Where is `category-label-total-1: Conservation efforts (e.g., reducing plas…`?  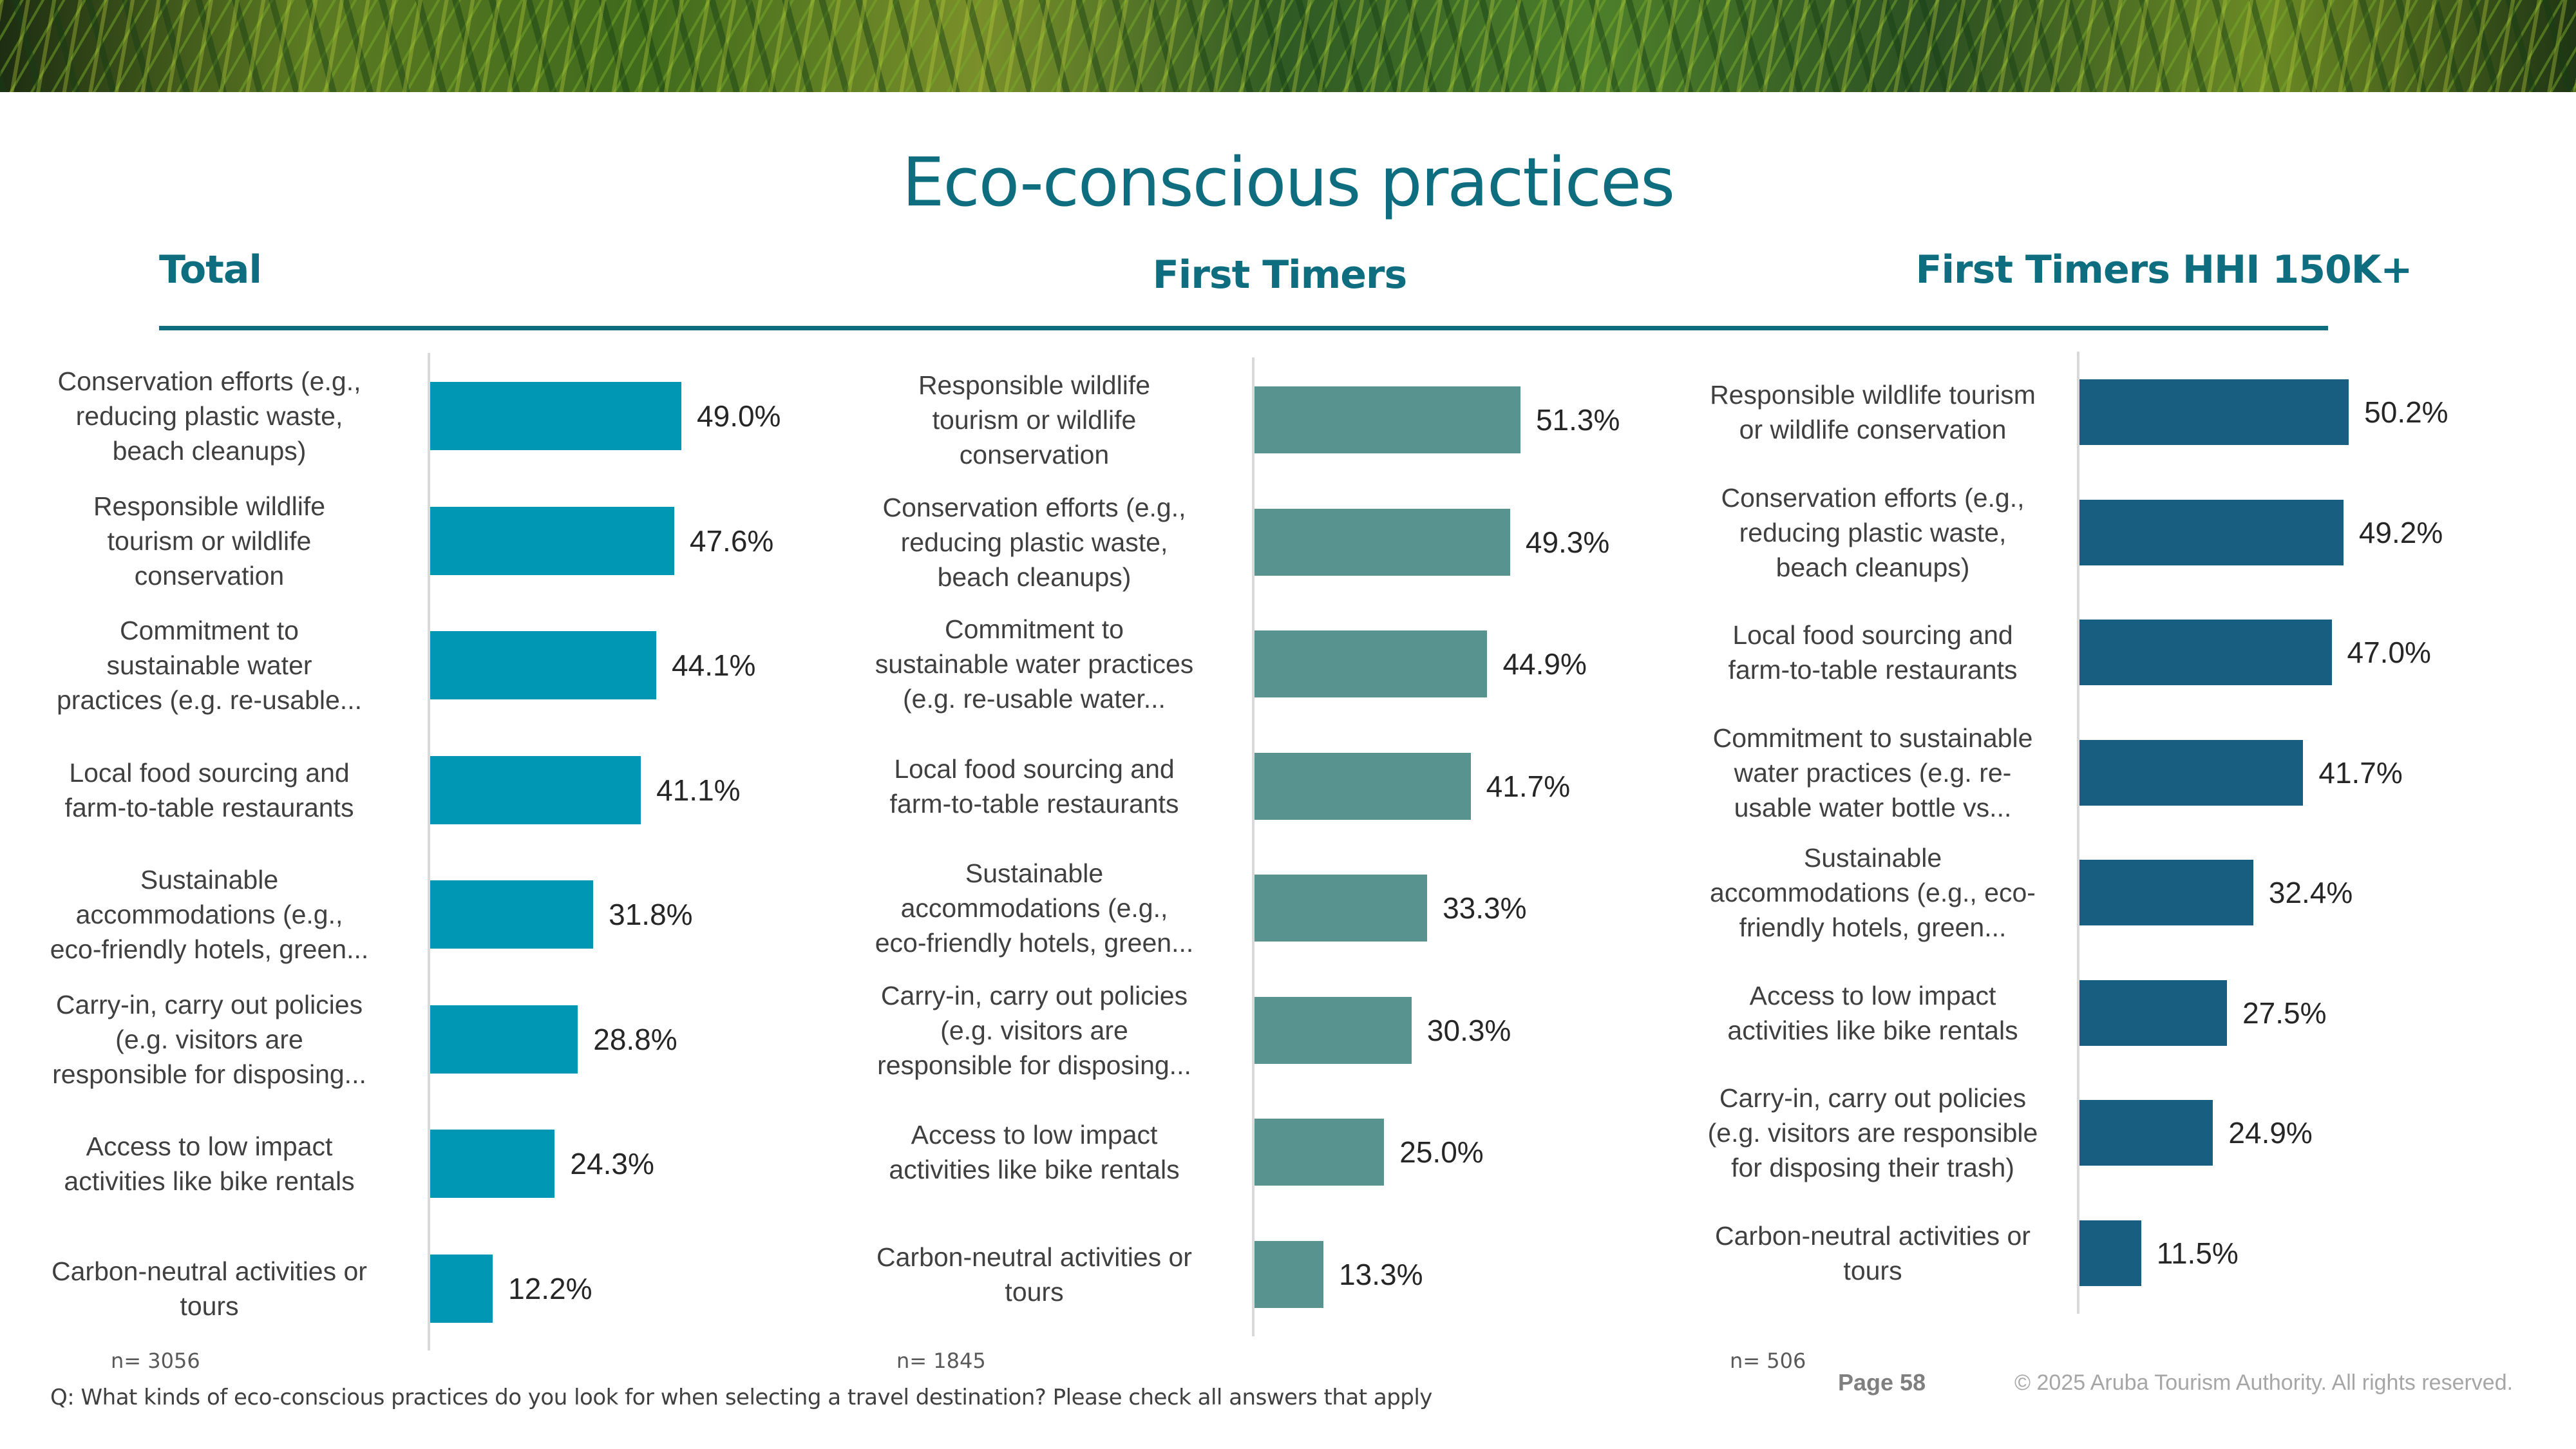
category-label-total-1: Conservation efforts (e.g., reducing plas… is located at coordinates (209, 416).